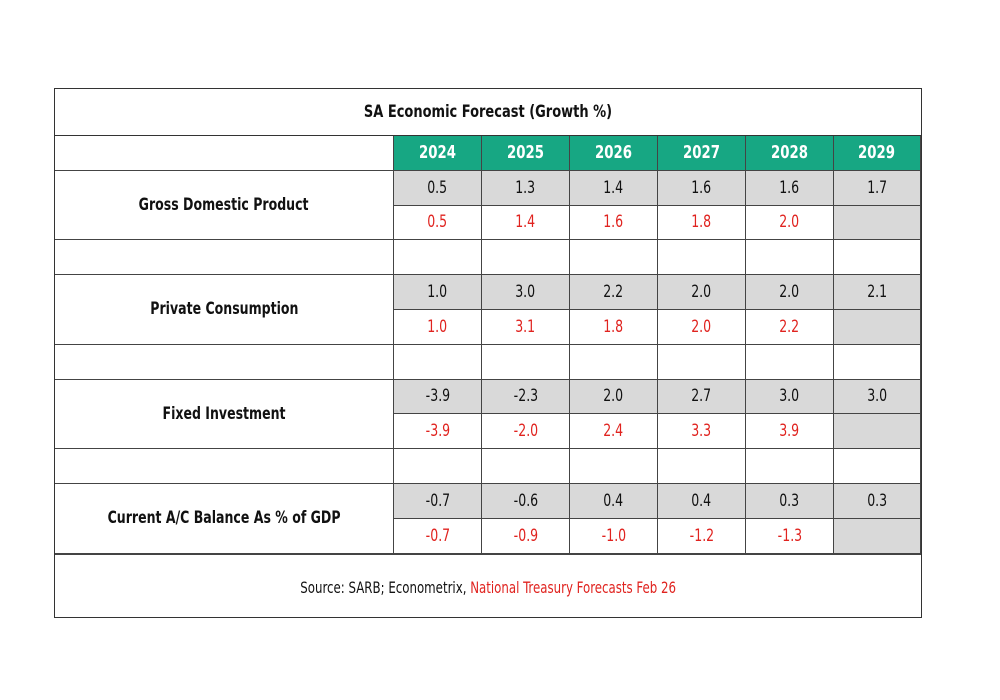 Image resolution: width=1000 pixels, height=700 pixels. I want to click on projection-value-r4-2028: 0.3, so click(790, 501).